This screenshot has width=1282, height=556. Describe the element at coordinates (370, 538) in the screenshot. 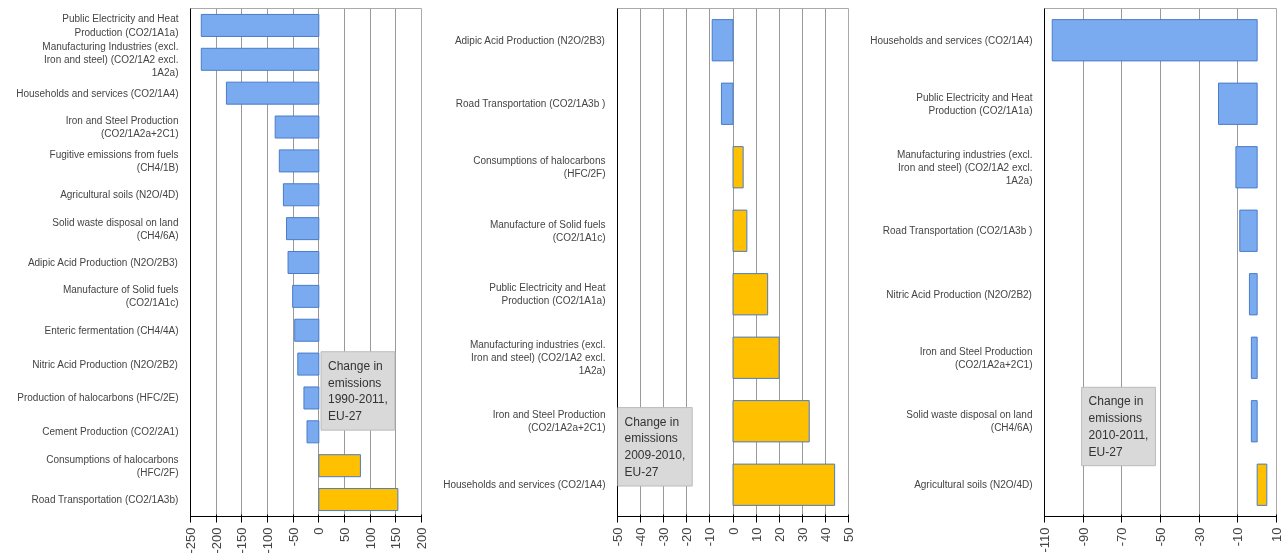

I see `x-tick-label: 100` at that location.